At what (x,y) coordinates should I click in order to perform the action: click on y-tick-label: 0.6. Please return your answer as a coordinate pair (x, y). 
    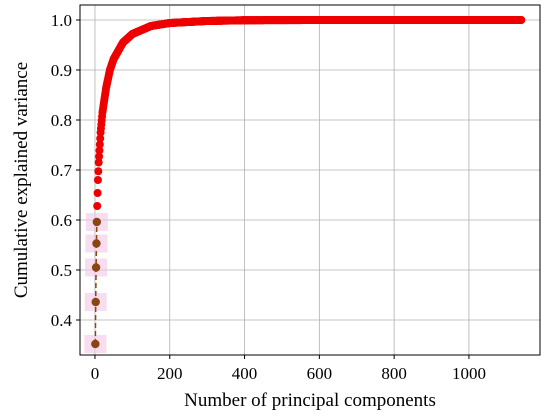
    Looking at the image, I should click on (61, 220).